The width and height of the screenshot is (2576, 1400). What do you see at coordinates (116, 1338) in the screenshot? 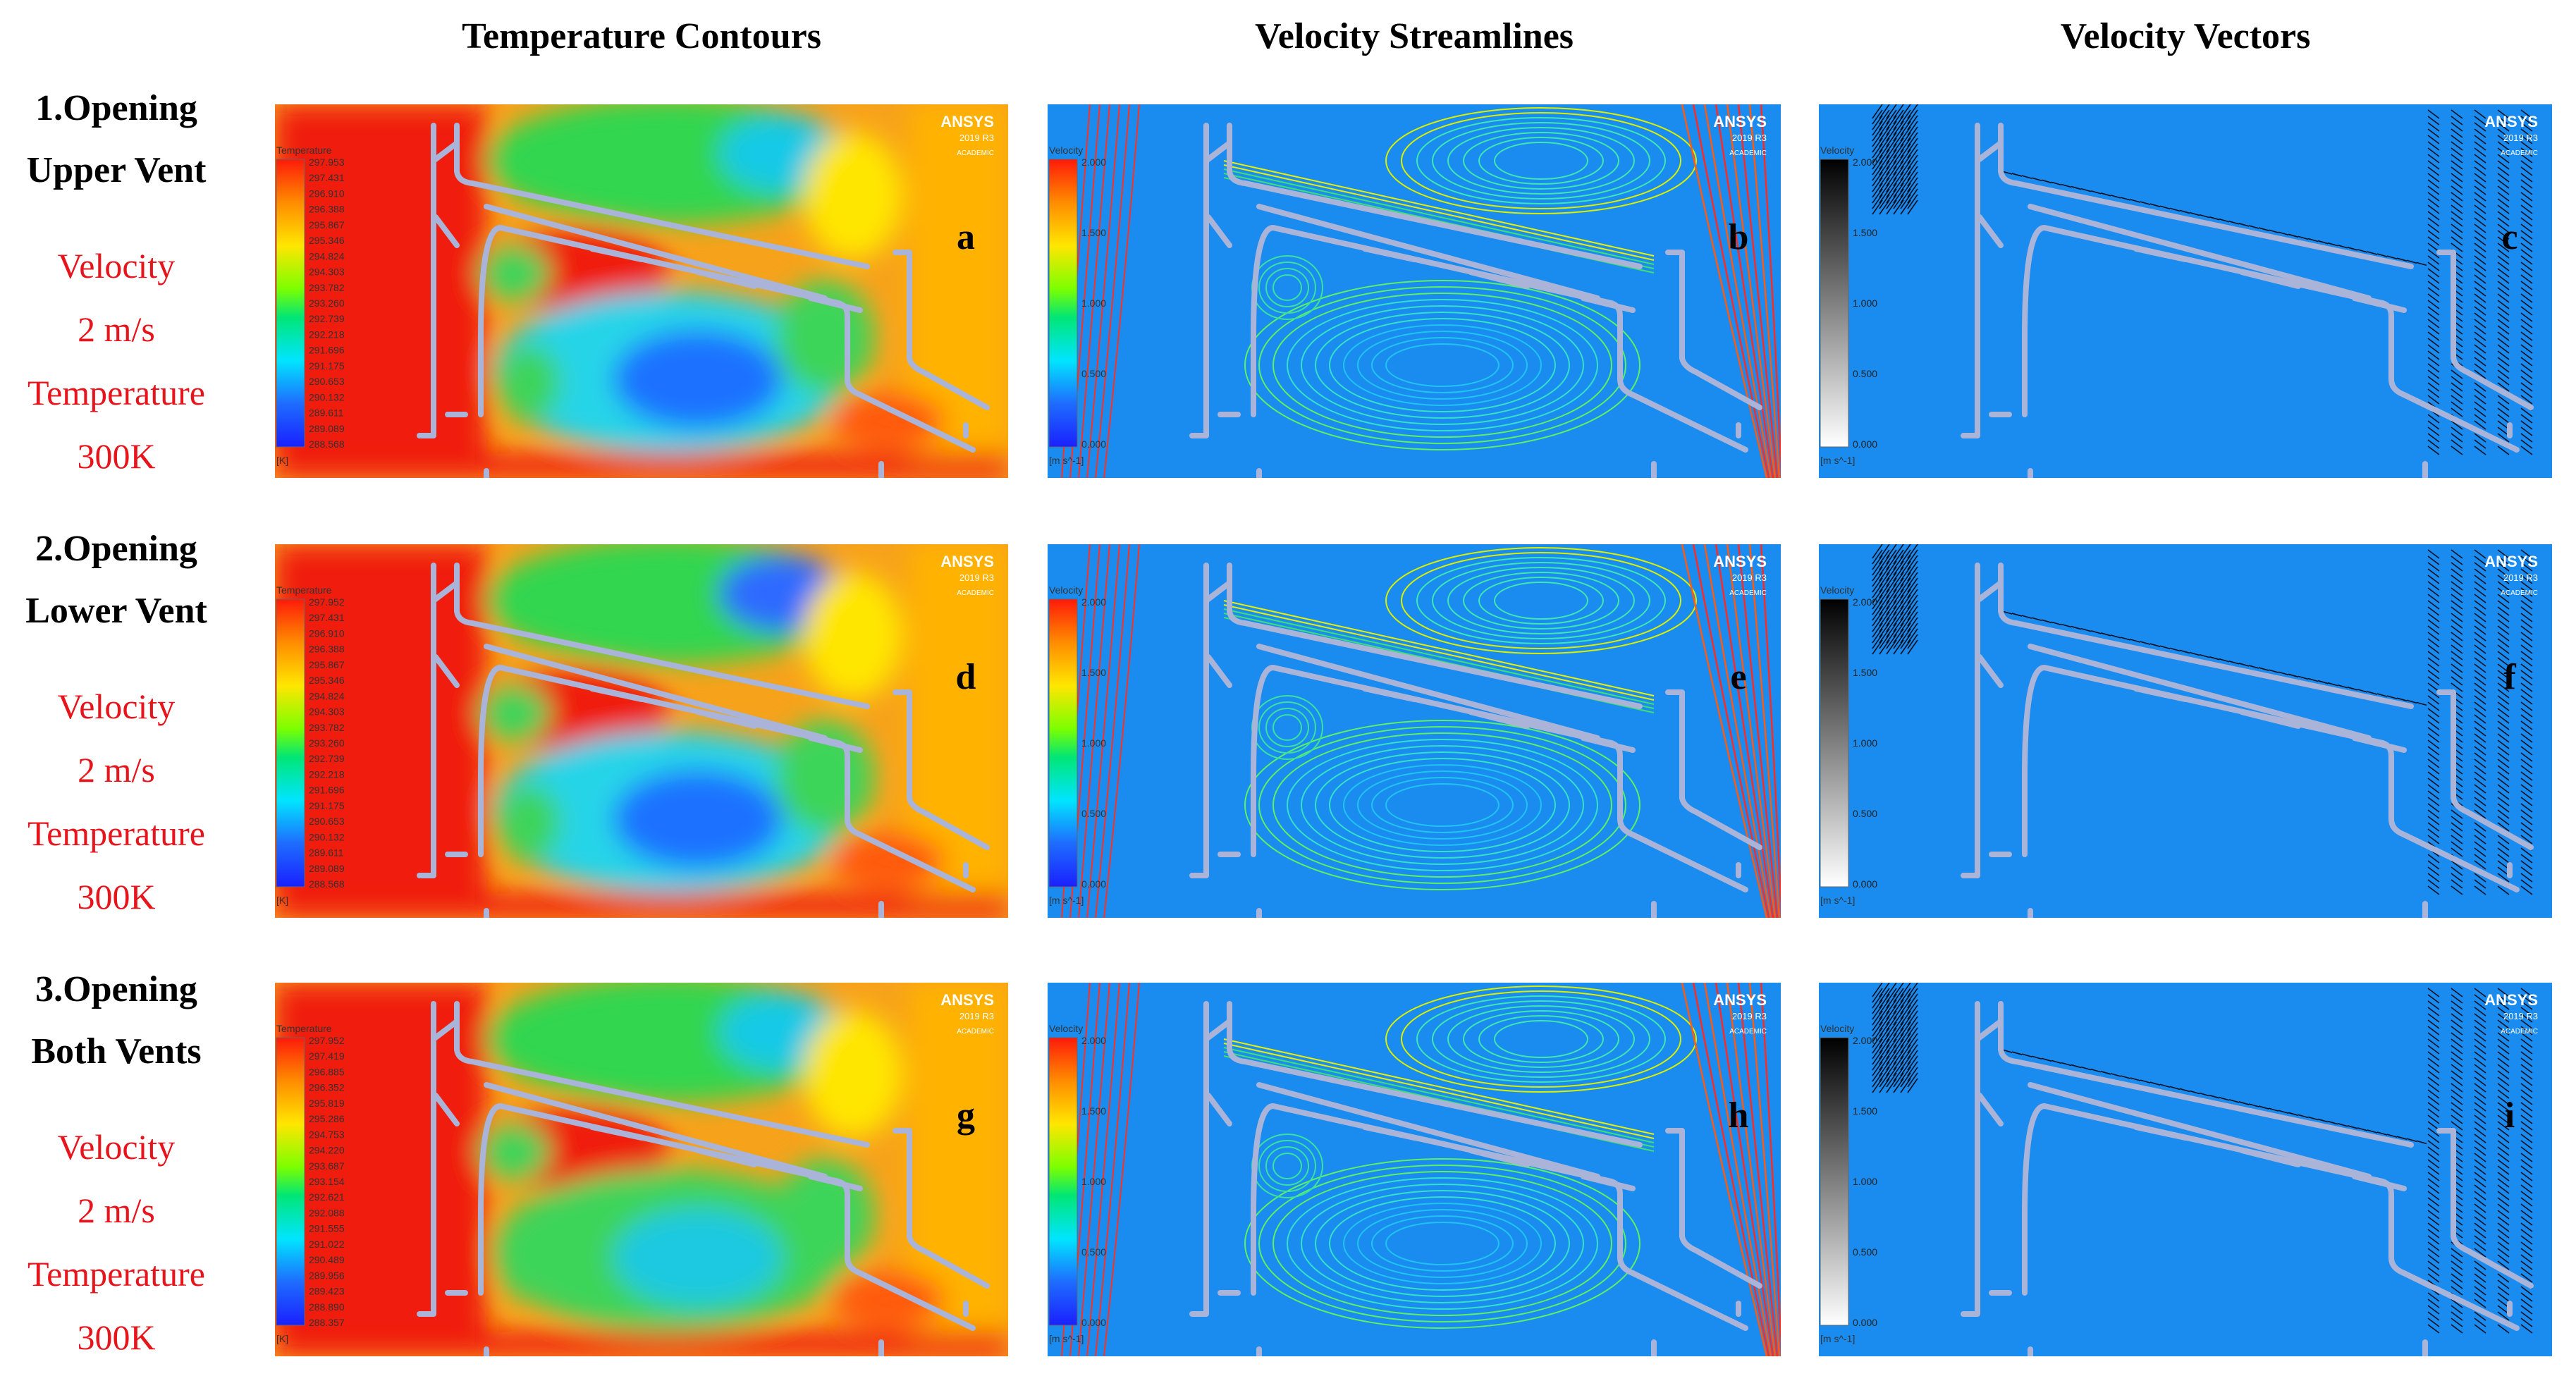
I see `temperature-value: 300K` at bounding box center [116, 1338].